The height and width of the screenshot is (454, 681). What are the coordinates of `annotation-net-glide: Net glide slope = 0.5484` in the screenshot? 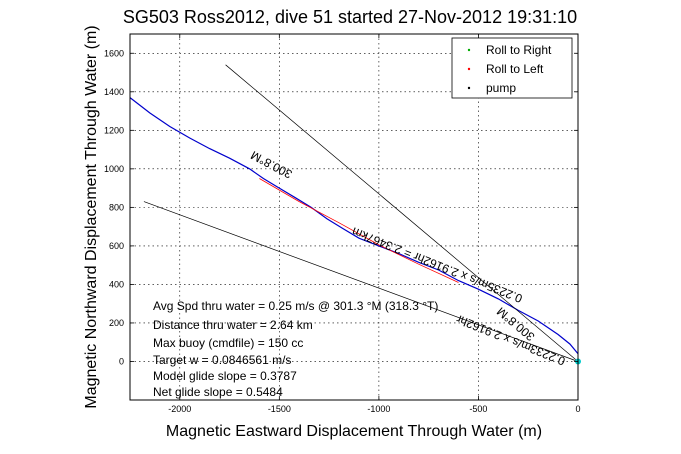 It's located at (218, 392).